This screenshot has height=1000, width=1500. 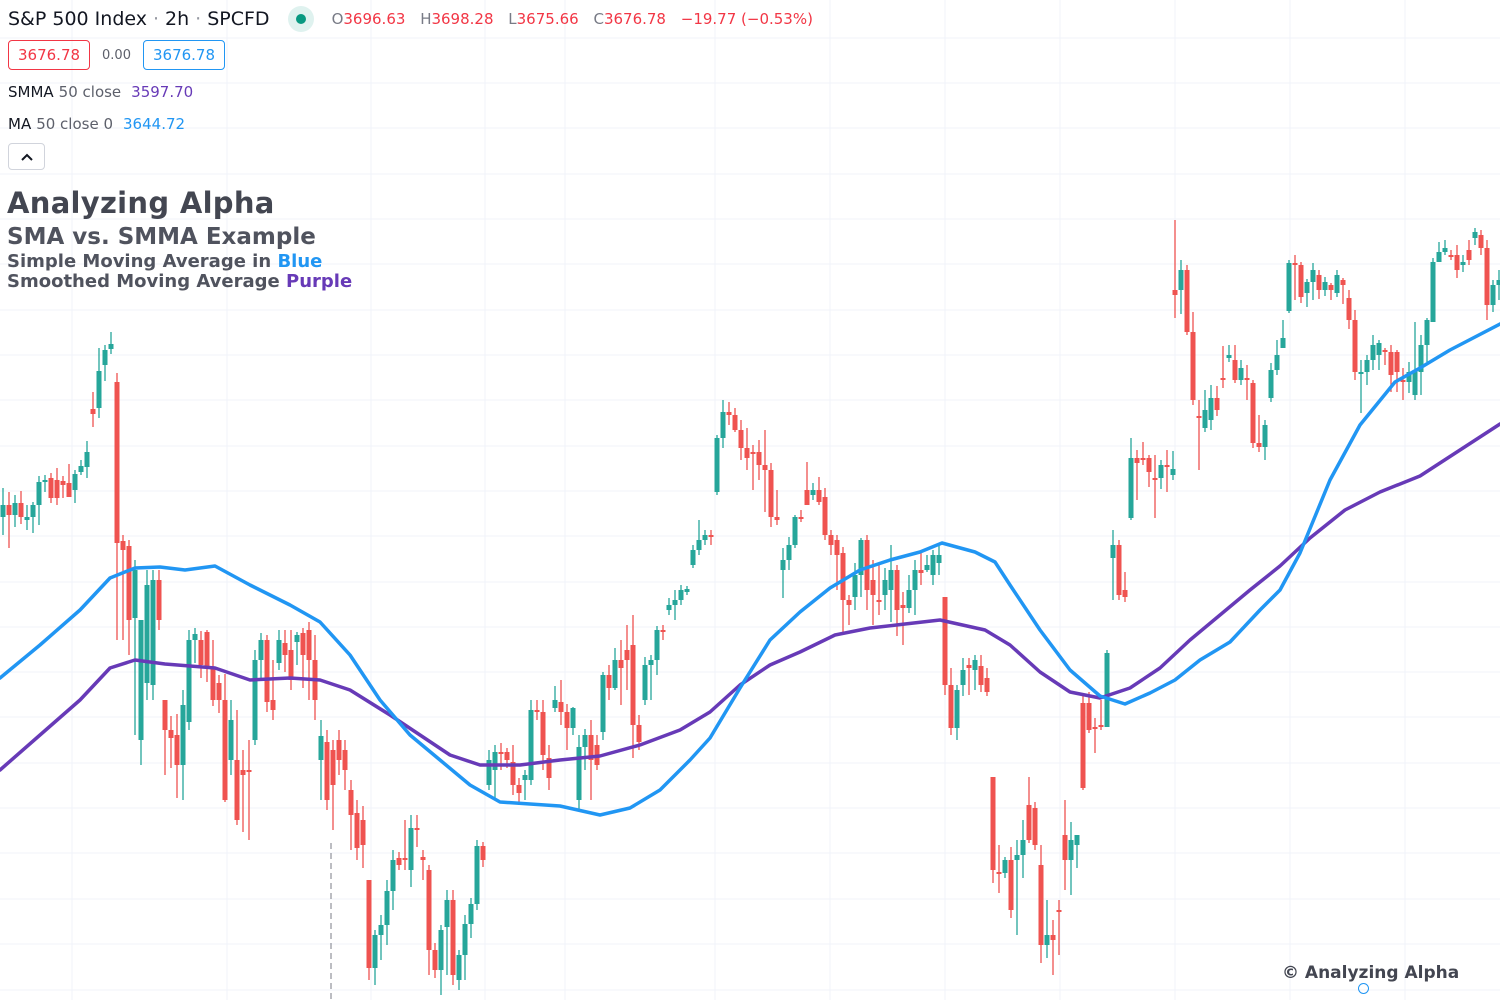 What do you see at coordinates (161, 237) in the screenshot?
I see `annotation-subtitle: SMA vs. SMMA Example` at bounding box center [161, 237].